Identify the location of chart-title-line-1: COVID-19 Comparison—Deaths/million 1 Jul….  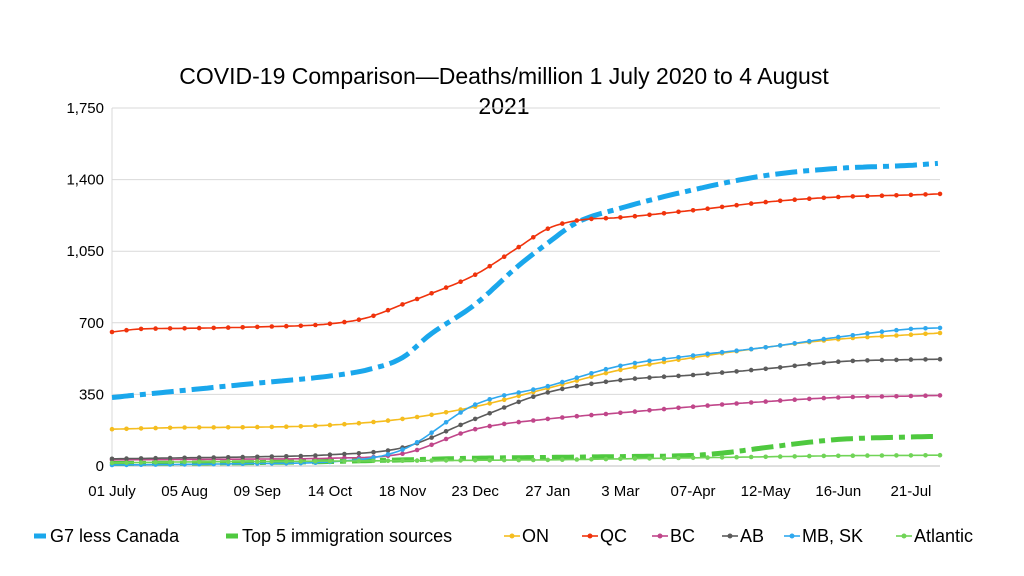
(504, 76).